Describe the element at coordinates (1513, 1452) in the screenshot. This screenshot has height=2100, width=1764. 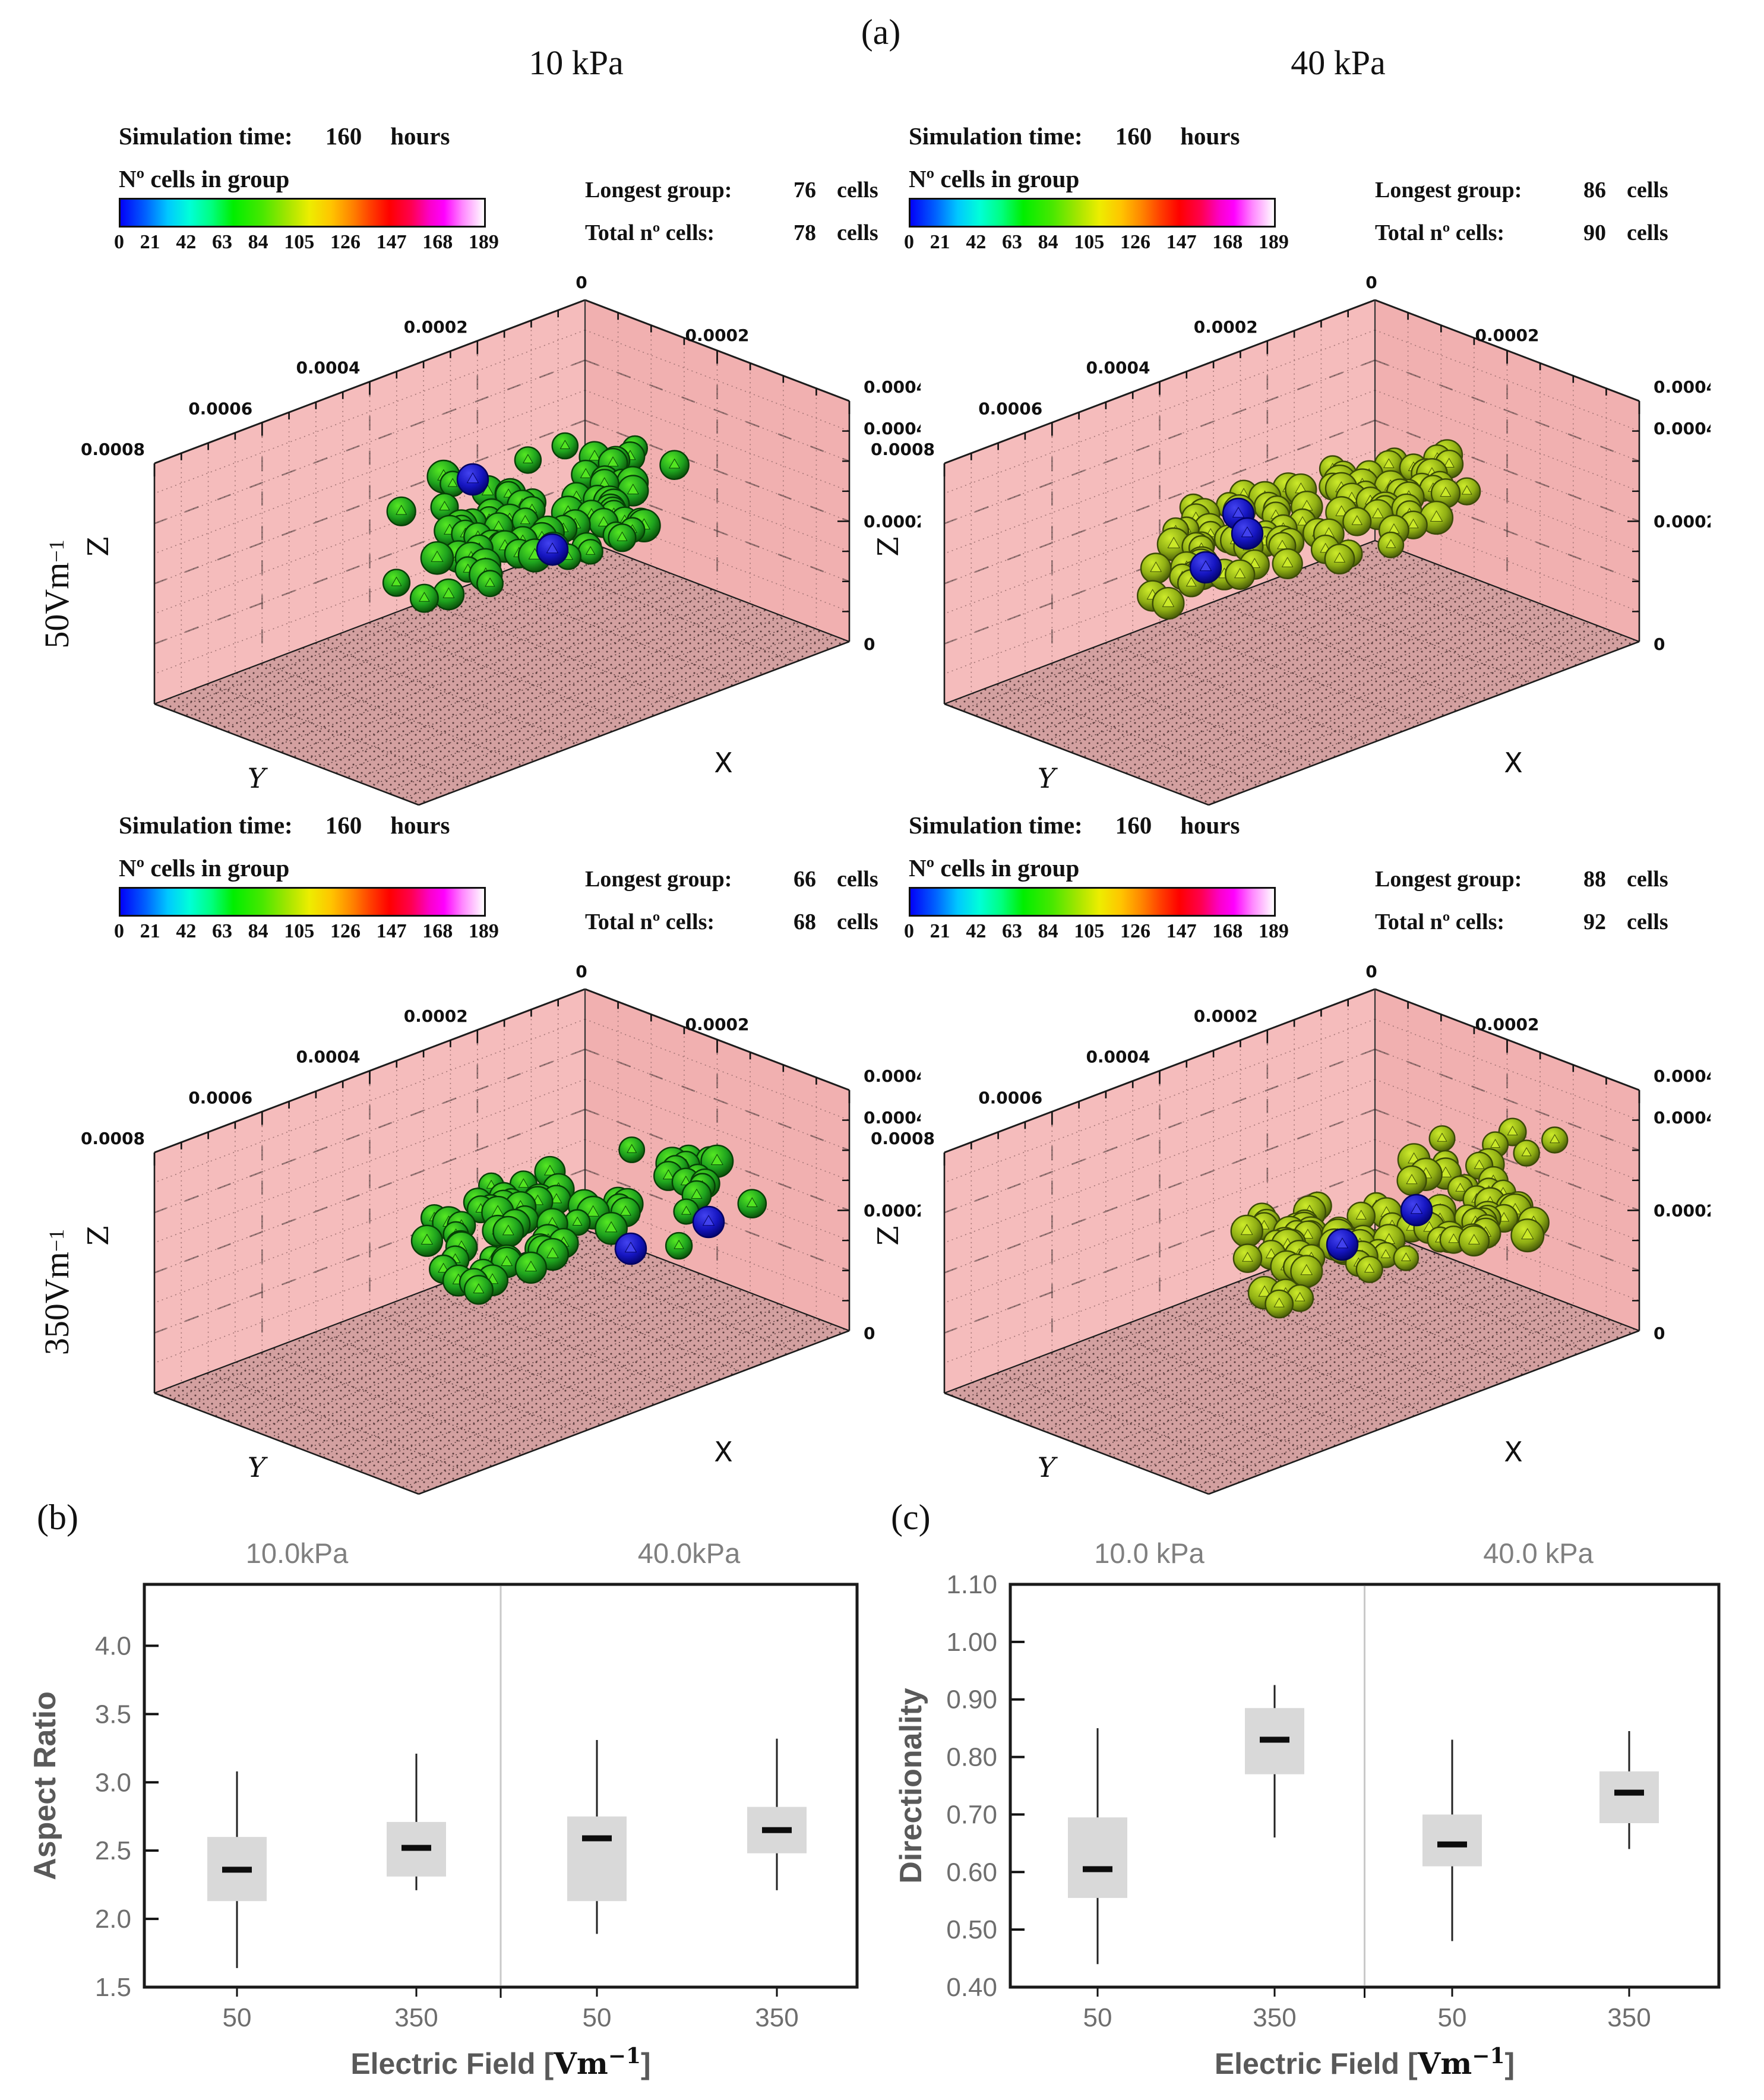
I see `x-axis-letter: X` at that location.